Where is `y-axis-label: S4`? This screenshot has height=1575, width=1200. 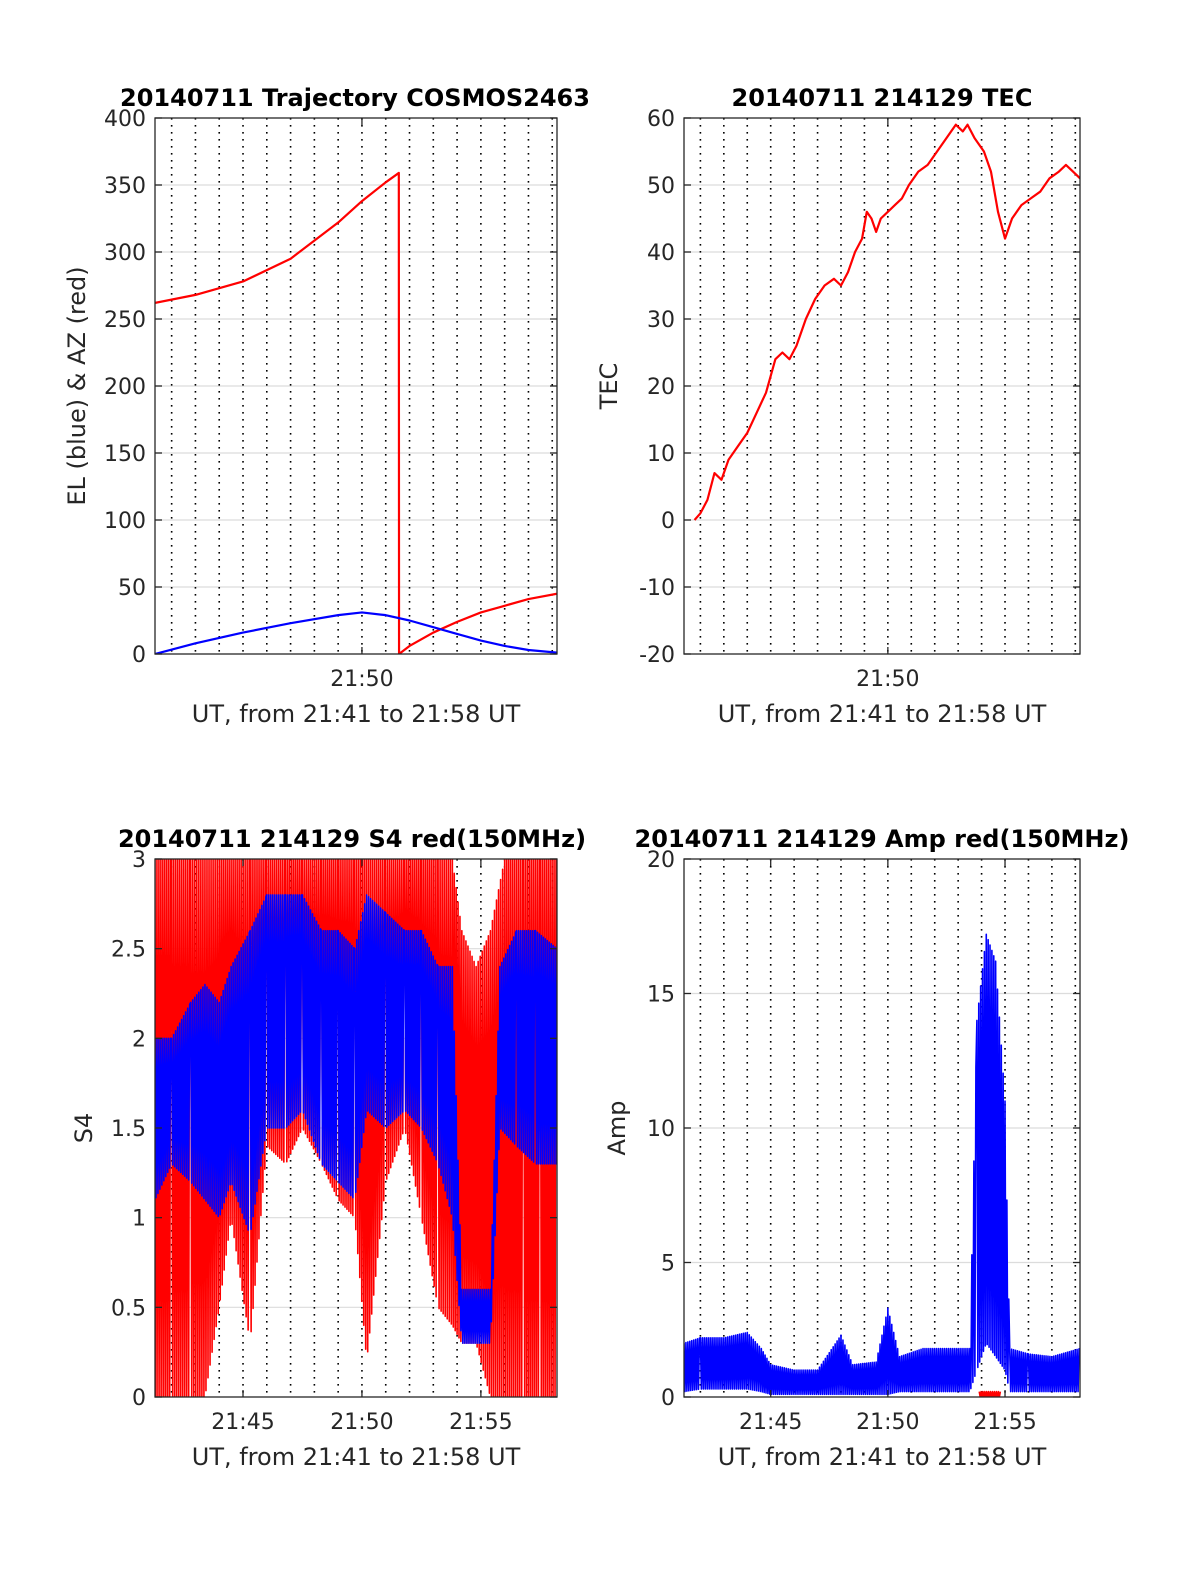 y-axis-label: S4 is located at coordinates (84, 1128).